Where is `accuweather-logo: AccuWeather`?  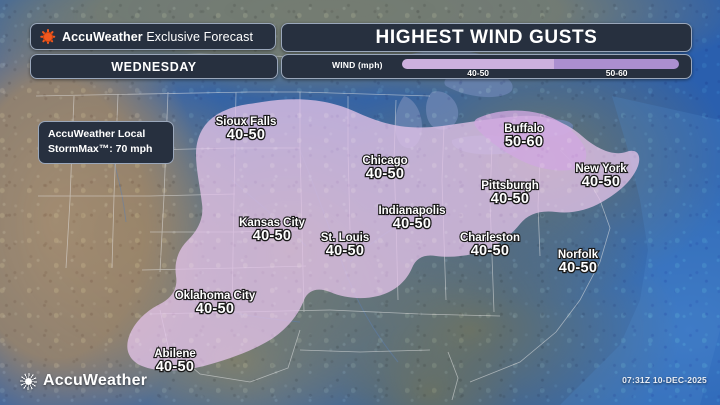 accuweather-logo: AccuWeather is located at coordinates (83, 381).